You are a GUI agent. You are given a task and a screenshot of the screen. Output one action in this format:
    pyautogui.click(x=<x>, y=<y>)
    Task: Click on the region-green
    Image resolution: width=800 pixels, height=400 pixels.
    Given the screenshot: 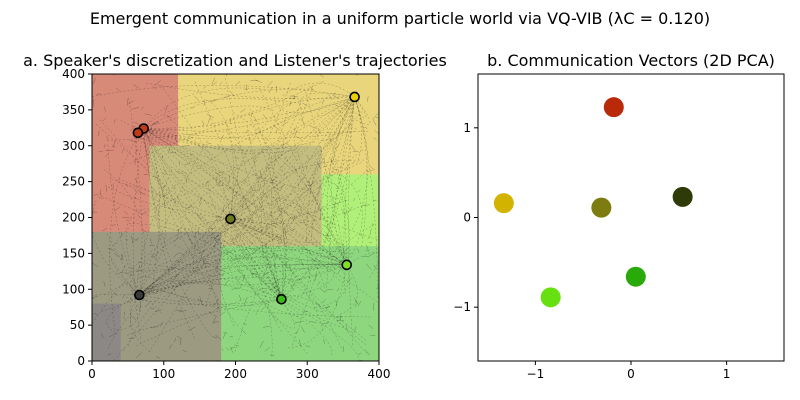 What is the action you would take?
    pyautogui.click(x=300, y=303)
    